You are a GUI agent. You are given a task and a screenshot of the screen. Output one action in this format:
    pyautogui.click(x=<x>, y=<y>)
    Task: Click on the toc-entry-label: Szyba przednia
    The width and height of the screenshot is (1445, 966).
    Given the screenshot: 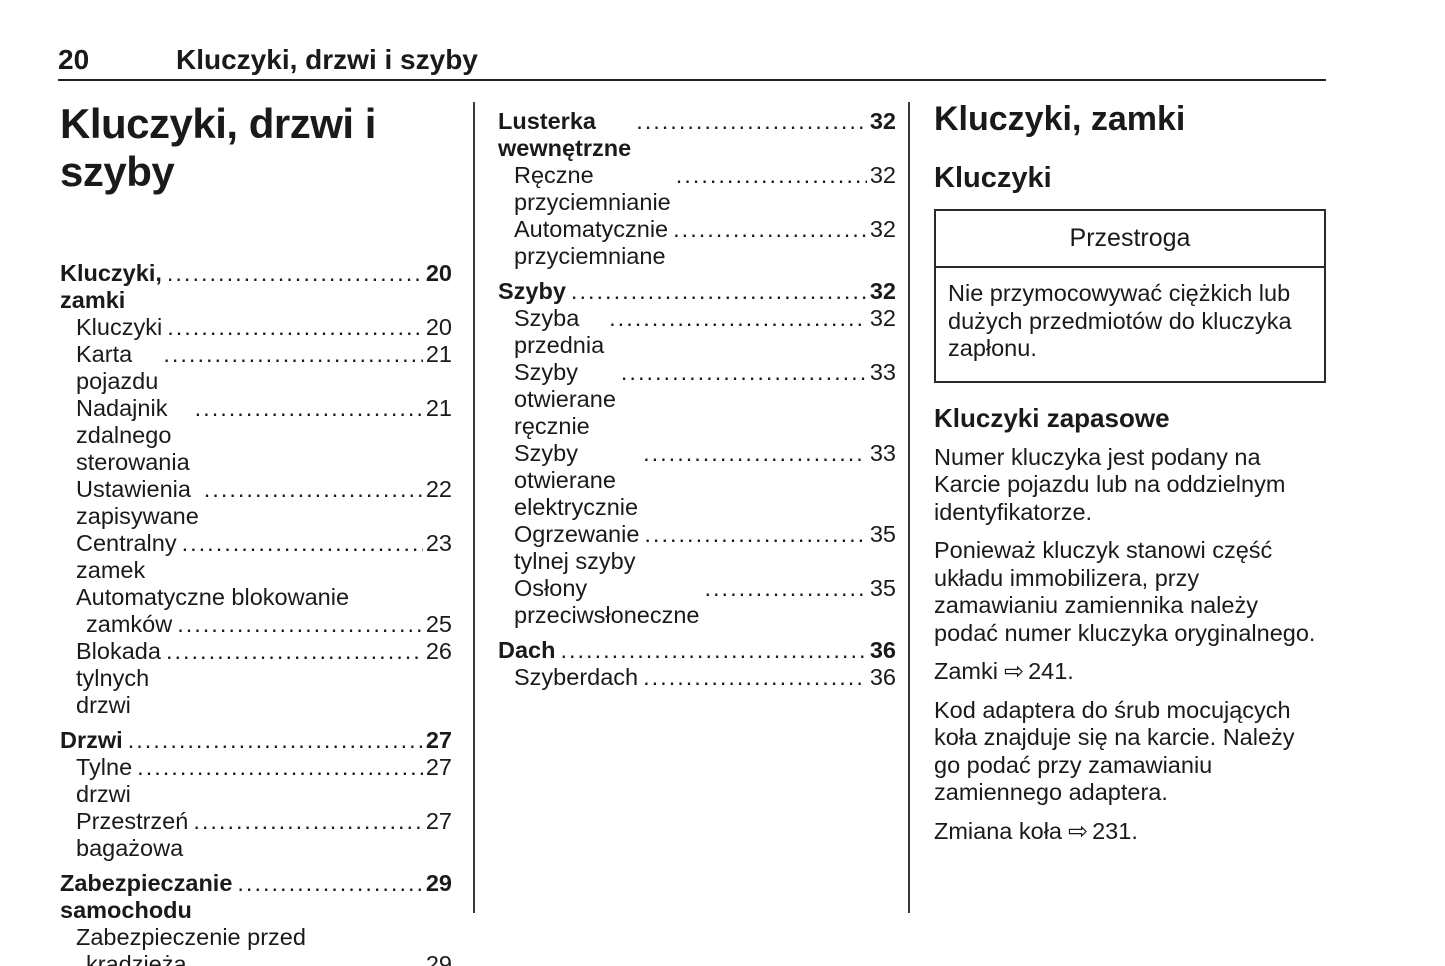 What is the action you would take?
    pyautogui.click(x=559, y=331)
    